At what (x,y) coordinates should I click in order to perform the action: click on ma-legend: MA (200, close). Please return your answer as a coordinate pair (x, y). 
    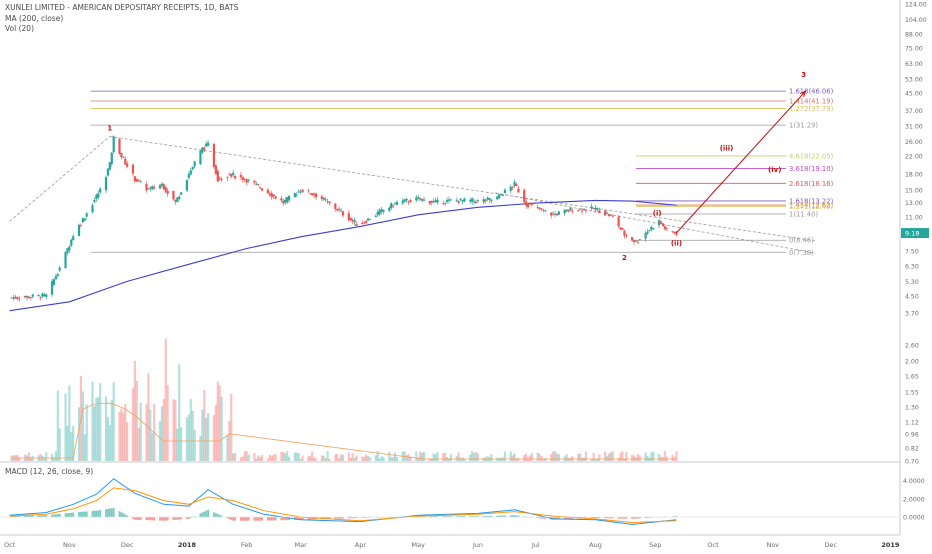
    Looking at the image, I should click on (34, 18).